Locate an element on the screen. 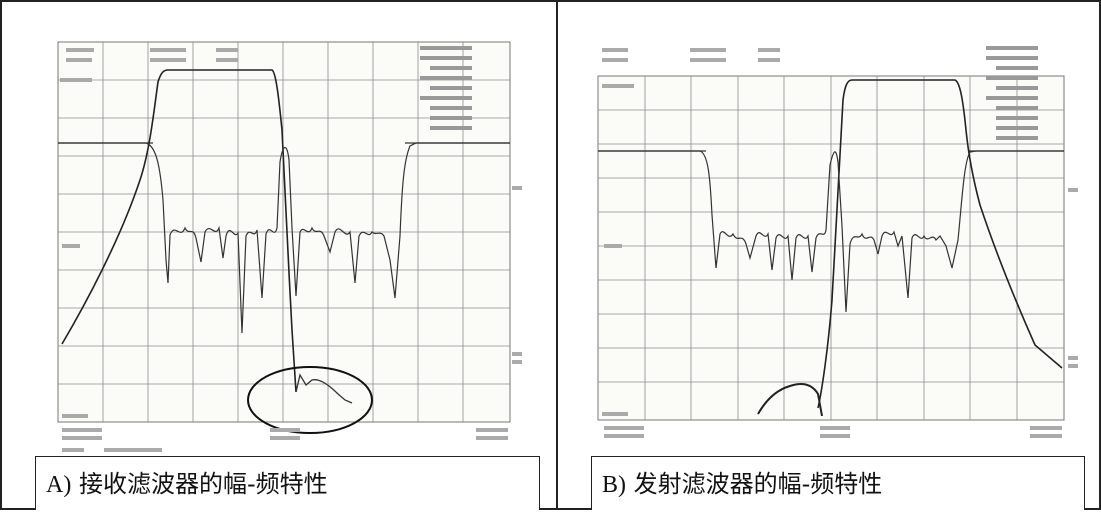 Image resolution: width=1101 pixels, height=512 pixels. panel-b-caption: B) 发射滤波器的幅-频特性 is located at coordinates (838, 483).